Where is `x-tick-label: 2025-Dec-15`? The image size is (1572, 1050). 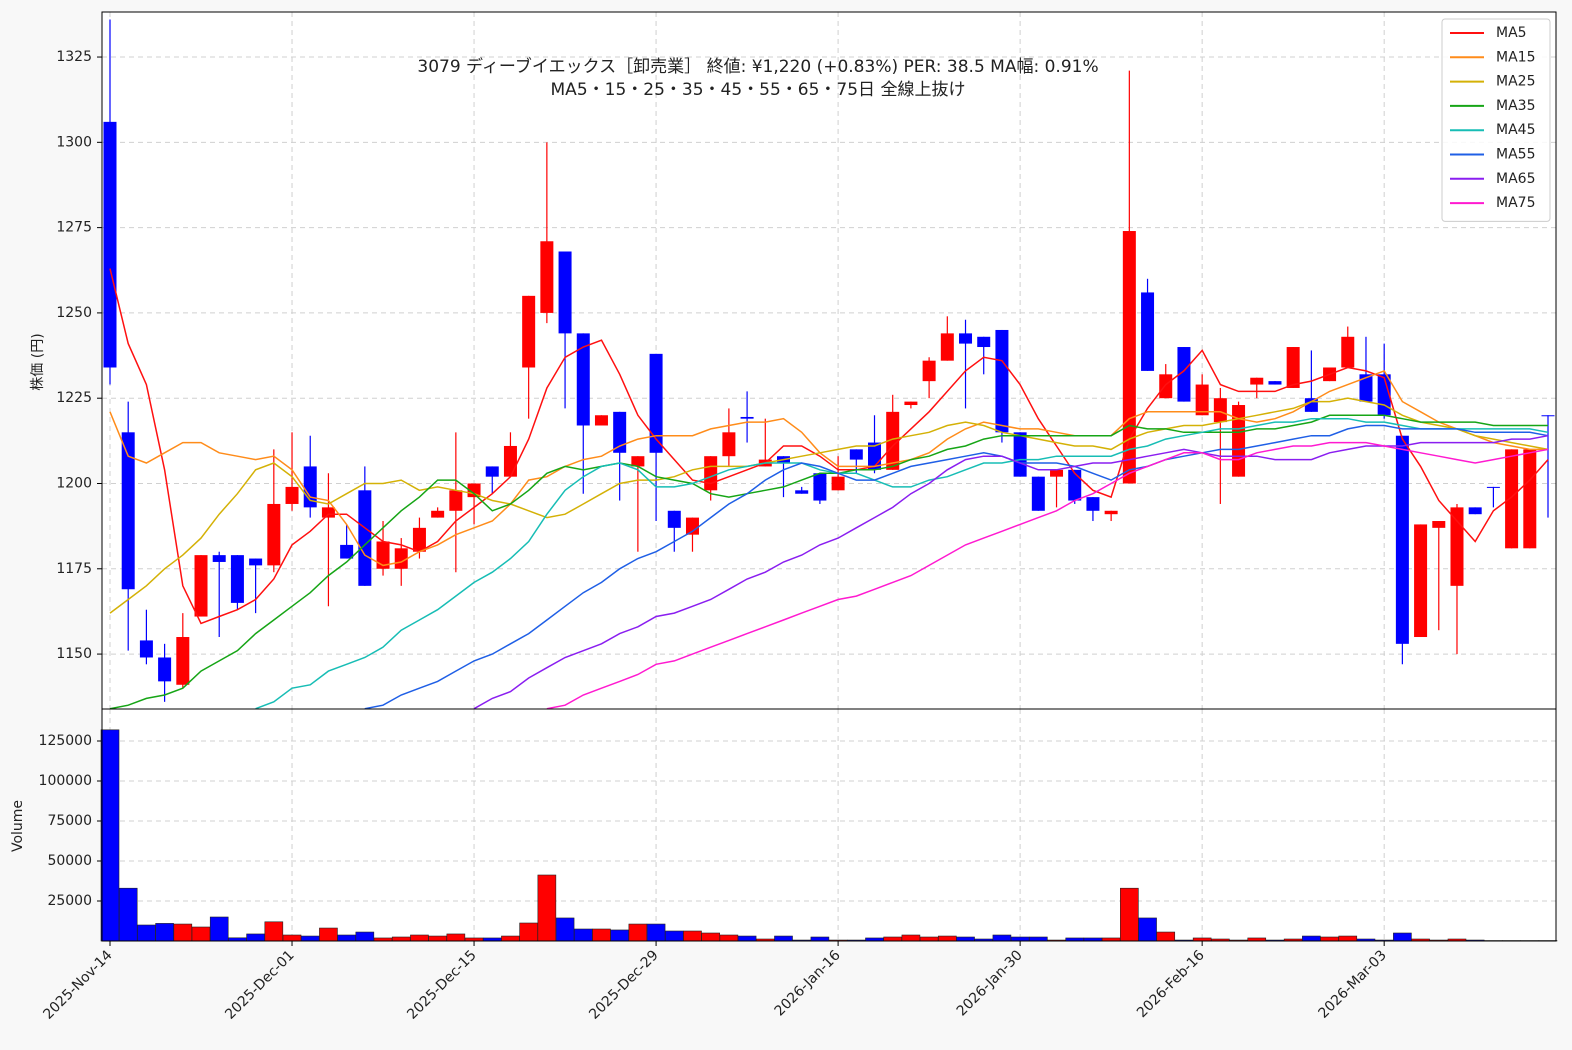 x-tick-label: 2025-Dec-15 is located at coordinates (441, 984).